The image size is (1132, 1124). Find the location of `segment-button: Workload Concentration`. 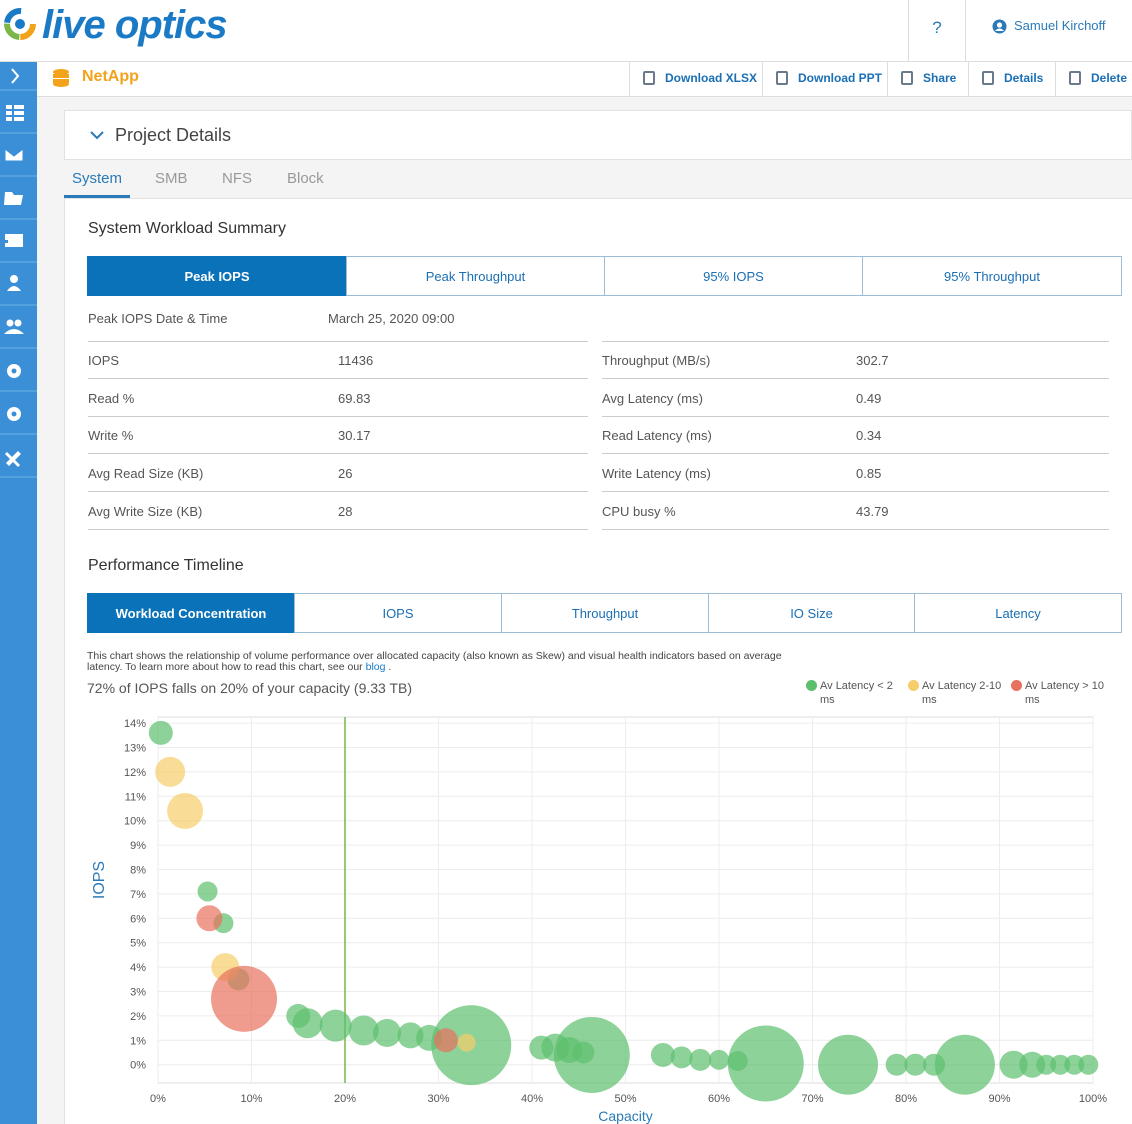

segment-button: Workload Concentration is located at coordinates (191, 613).